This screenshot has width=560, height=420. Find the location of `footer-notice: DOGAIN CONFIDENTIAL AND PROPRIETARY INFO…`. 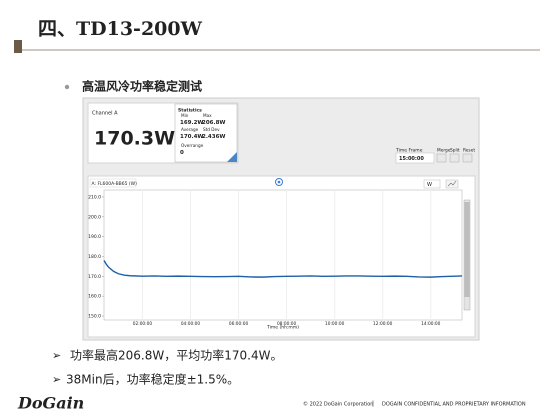

footer-notice: DOGAIN CONFIDENTIAL AND PROPRIETARY INFO… is located at coordinates (454, 405).